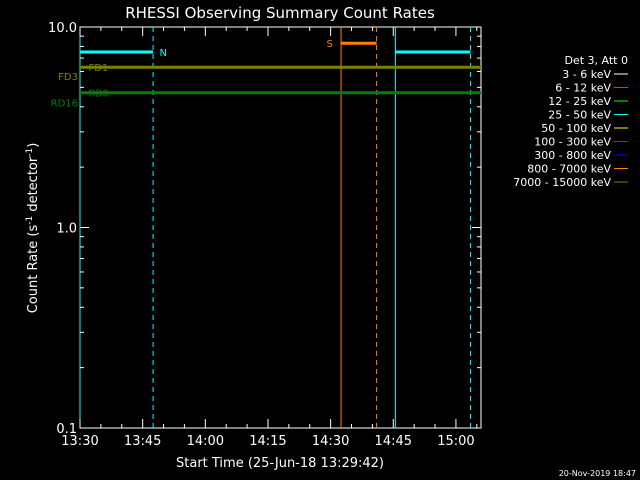  I want to click on legend-entry-label: 12 - 25 keV, so click(579, 101).